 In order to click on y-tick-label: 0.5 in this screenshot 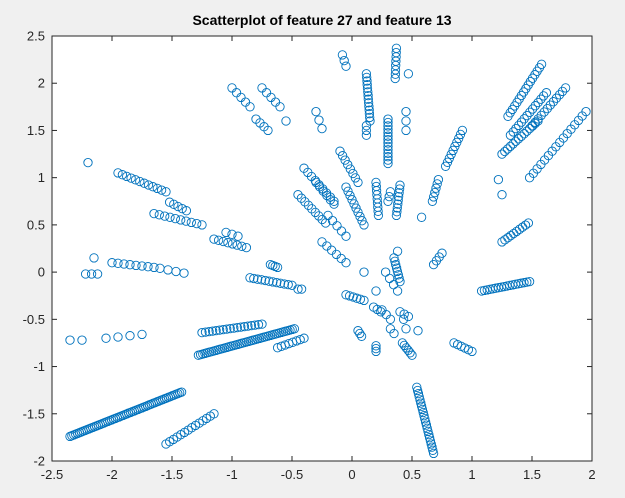, I will do `click(36, 224)`.